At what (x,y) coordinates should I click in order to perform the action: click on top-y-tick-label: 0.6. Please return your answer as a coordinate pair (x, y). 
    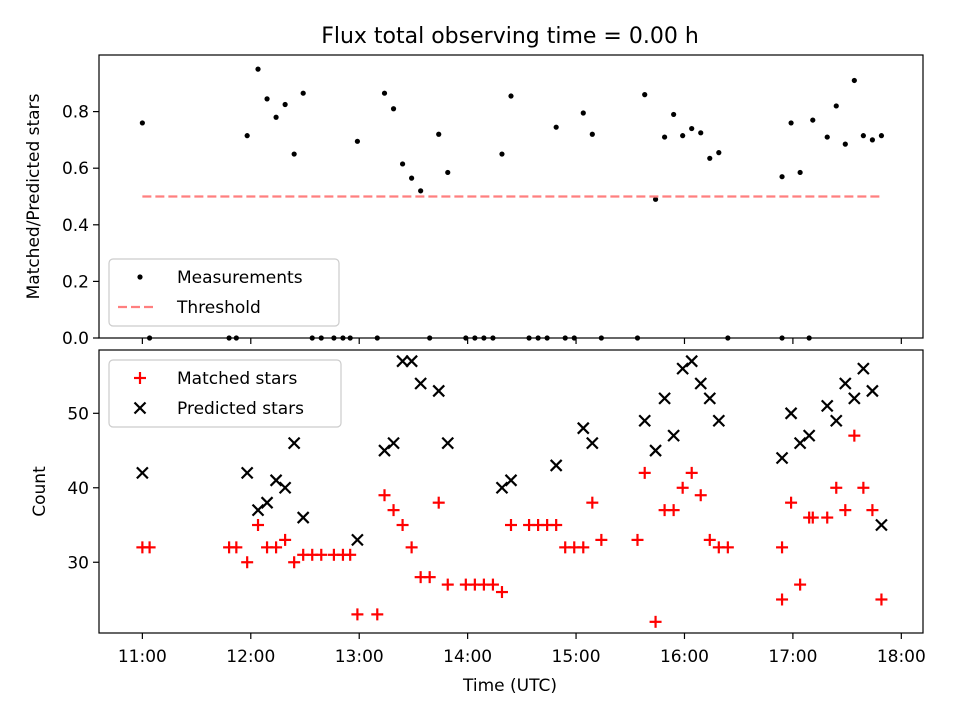
    Looking at the image, I should click on (75, 169).